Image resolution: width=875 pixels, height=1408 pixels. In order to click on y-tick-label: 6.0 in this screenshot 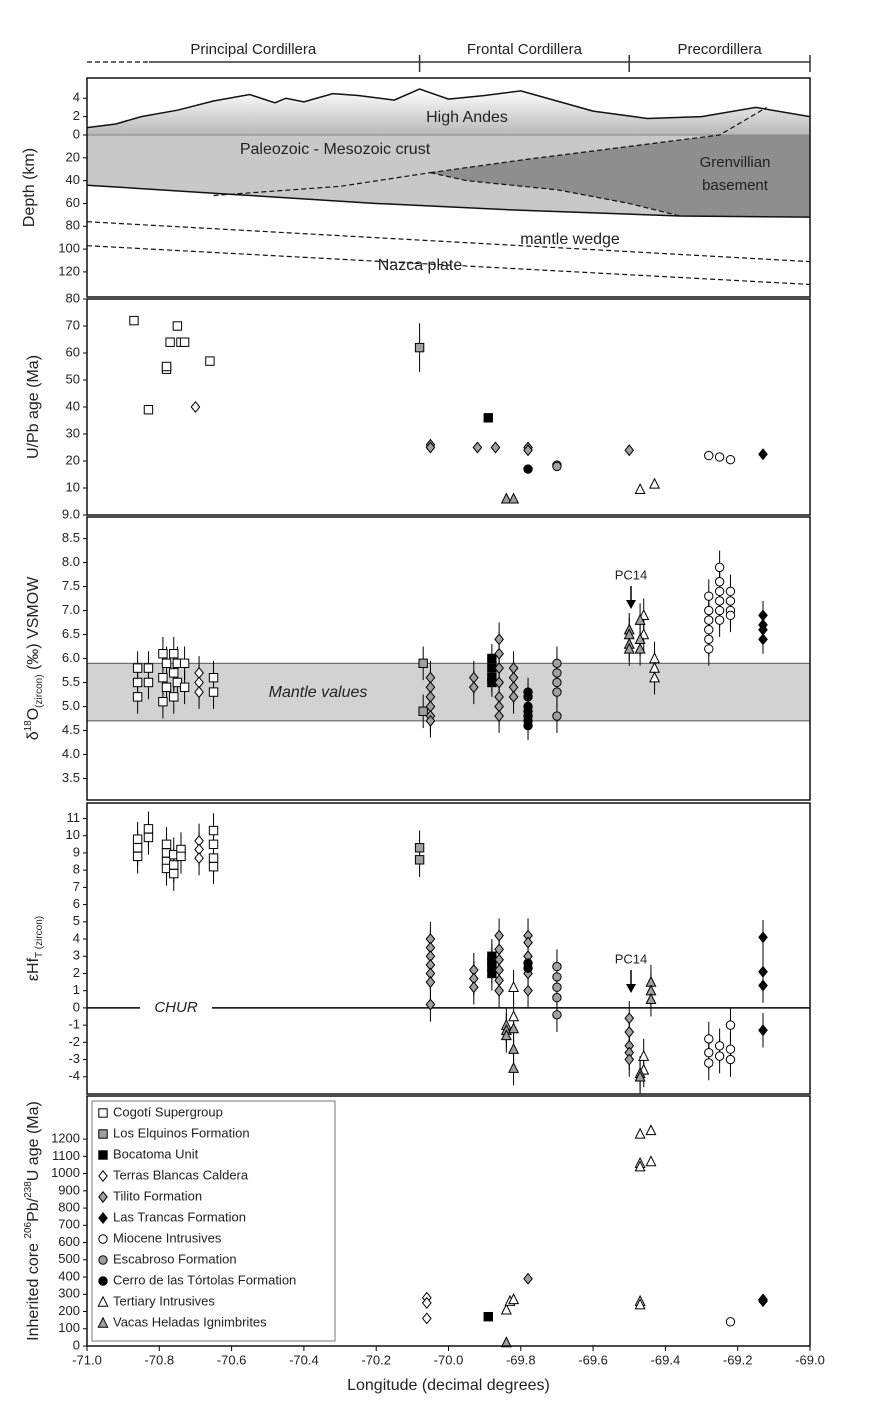, I will do `click(71, 657)`.